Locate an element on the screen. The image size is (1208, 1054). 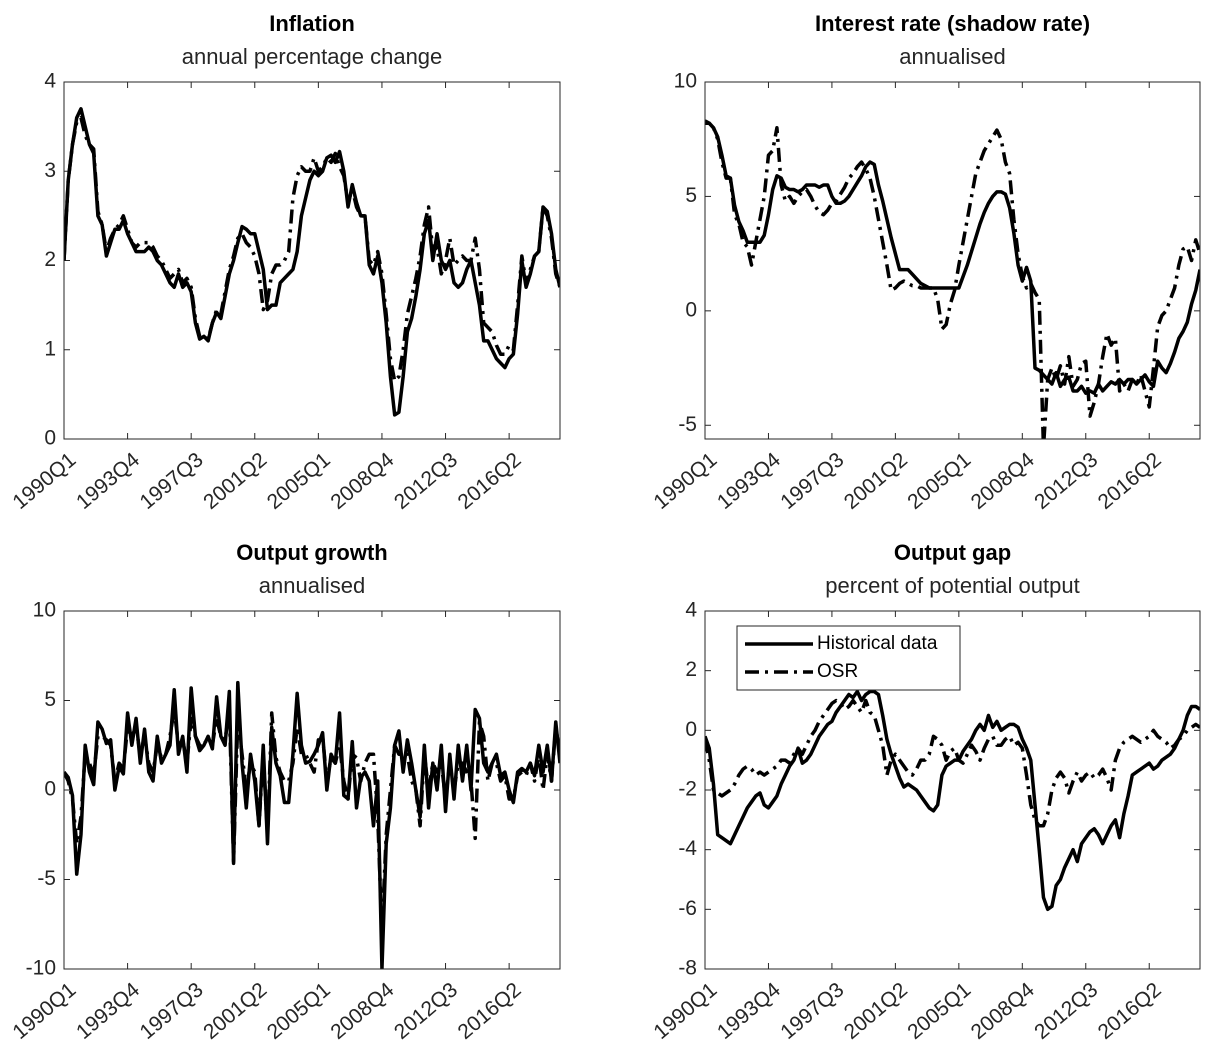
legend-label: Historical data is located at coordinates (877, 643).